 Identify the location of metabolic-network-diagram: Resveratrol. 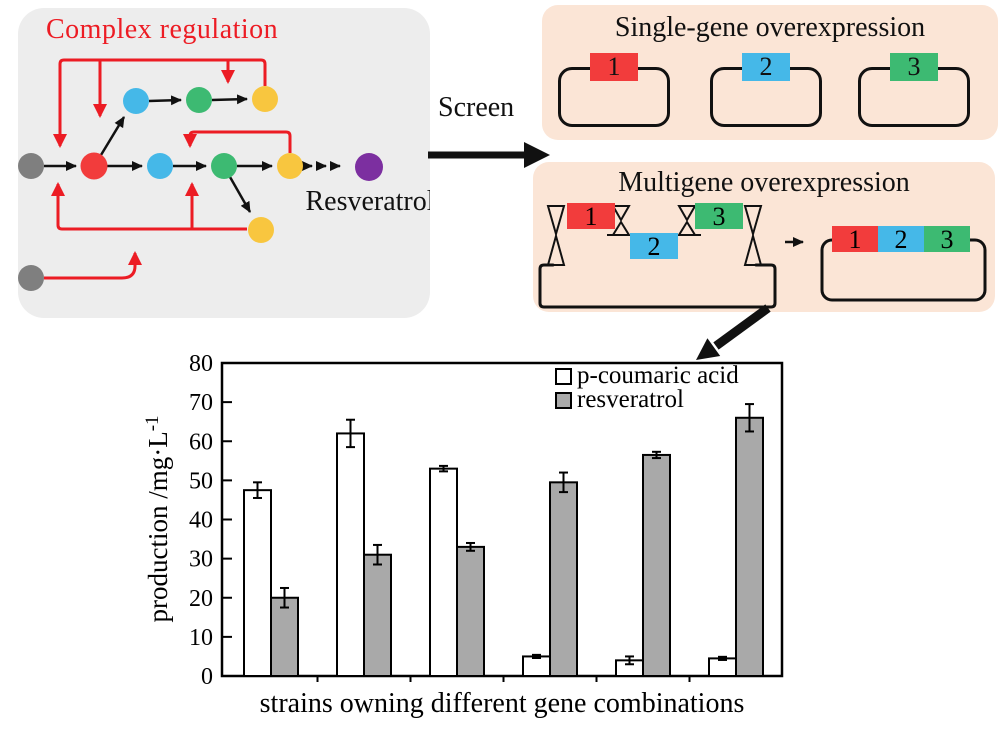
(224, 174).